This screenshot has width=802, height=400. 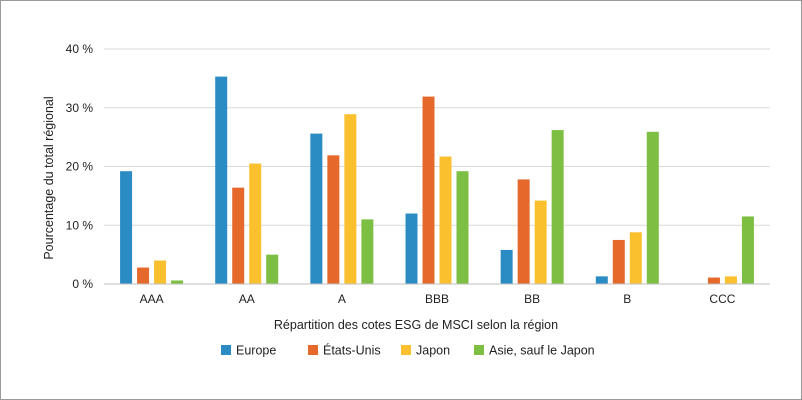 I want to click on x-tick-label: BB, so click(x=532, y=299).